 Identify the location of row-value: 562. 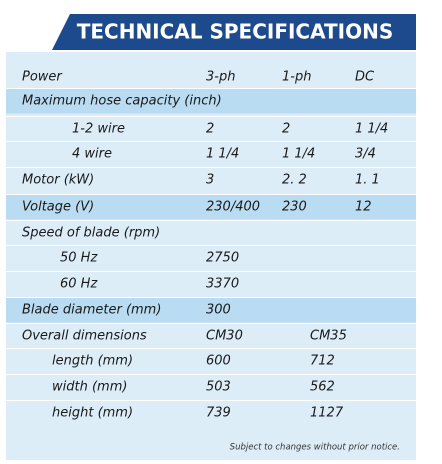
(322, 387).